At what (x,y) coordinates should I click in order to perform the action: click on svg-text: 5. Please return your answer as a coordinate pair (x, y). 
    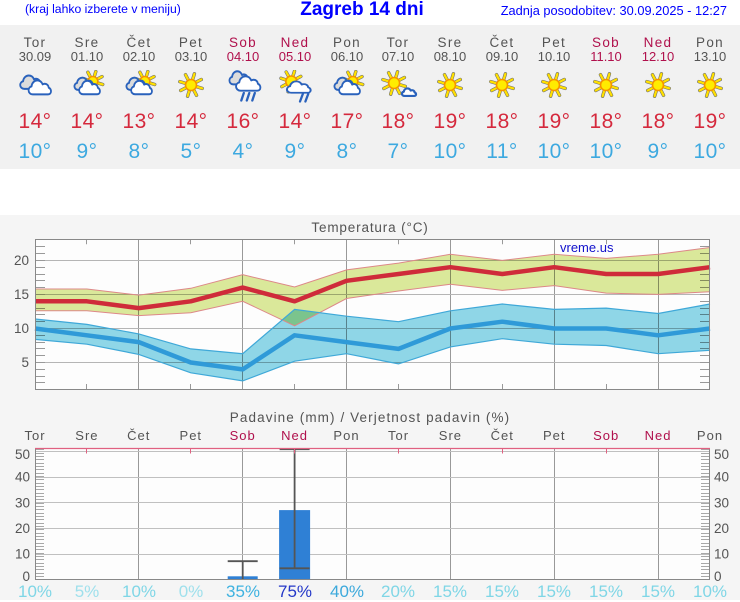
    Looking at the image, I should click on (25, 362).